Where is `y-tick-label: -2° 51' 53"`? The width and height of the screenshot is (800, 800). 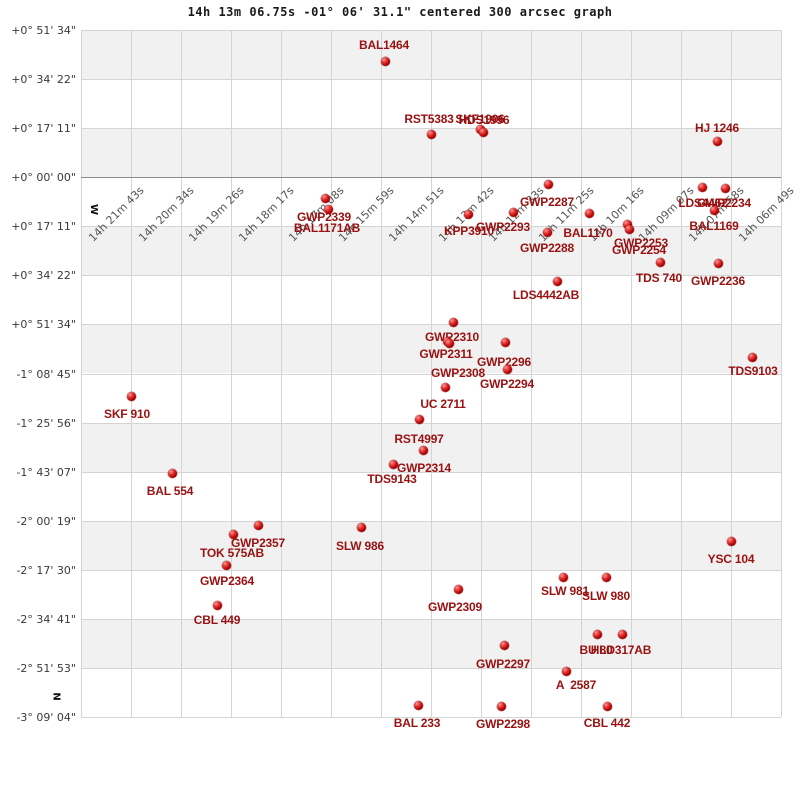
y-tick-label: -2° 51' 53" is located at coordinates (46, 668).